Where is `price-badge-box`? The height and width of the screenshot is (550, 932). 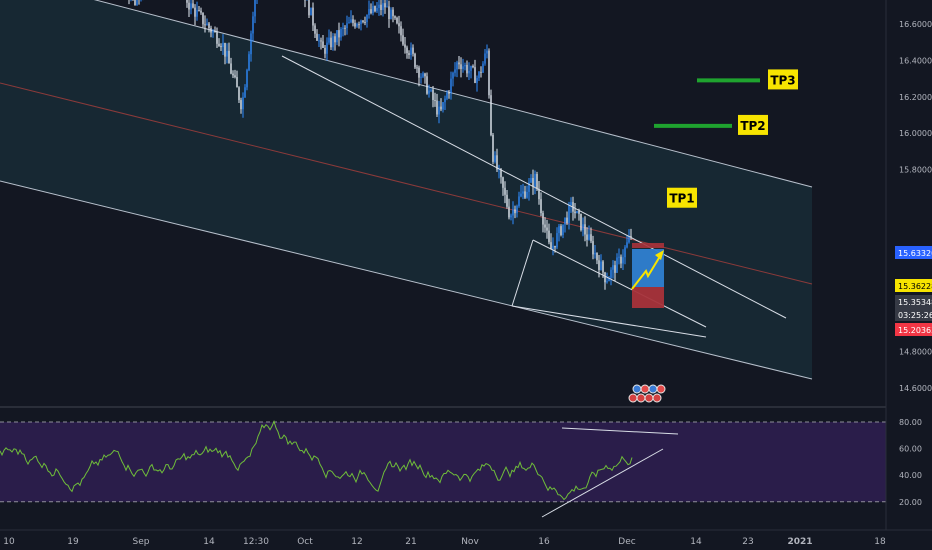
price-badge-box is located at coordinates (913, 285).